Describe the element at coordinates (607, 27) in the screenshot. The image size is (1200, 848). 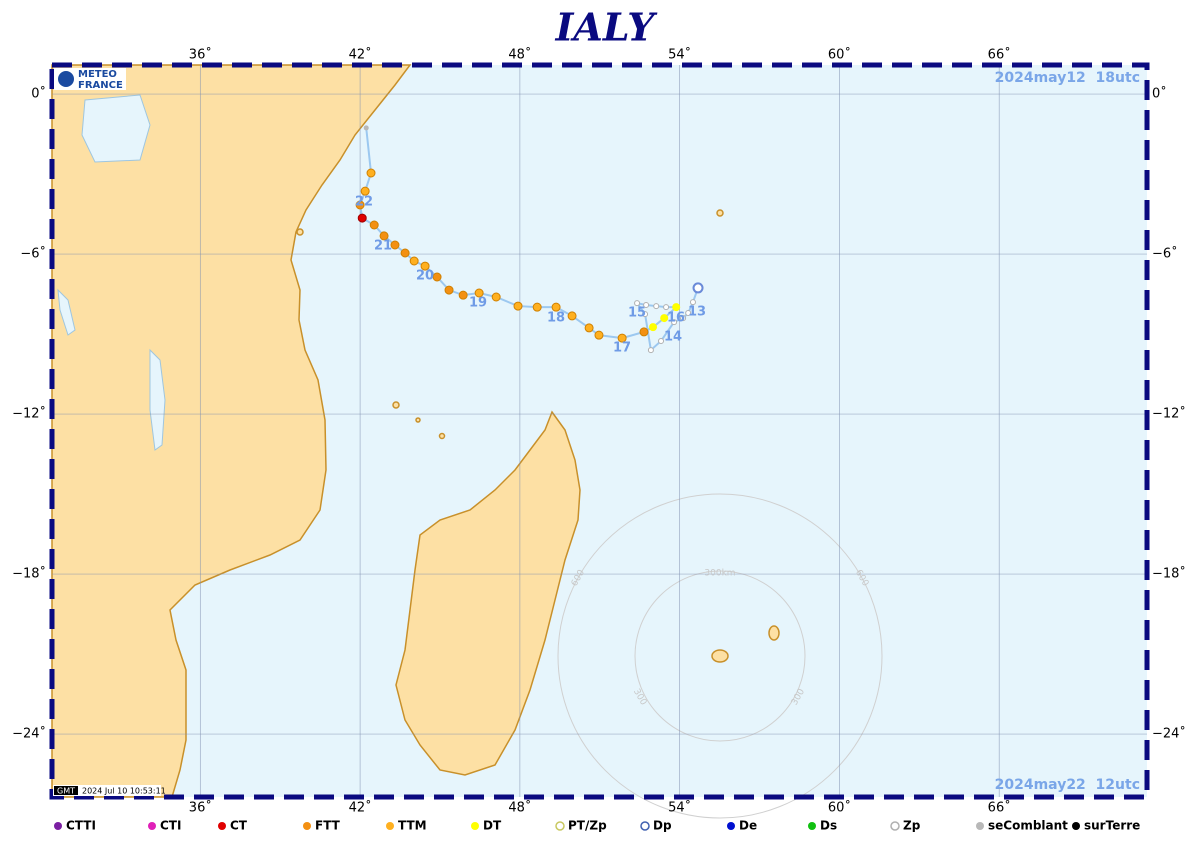
I see `title: IALY` at that location.